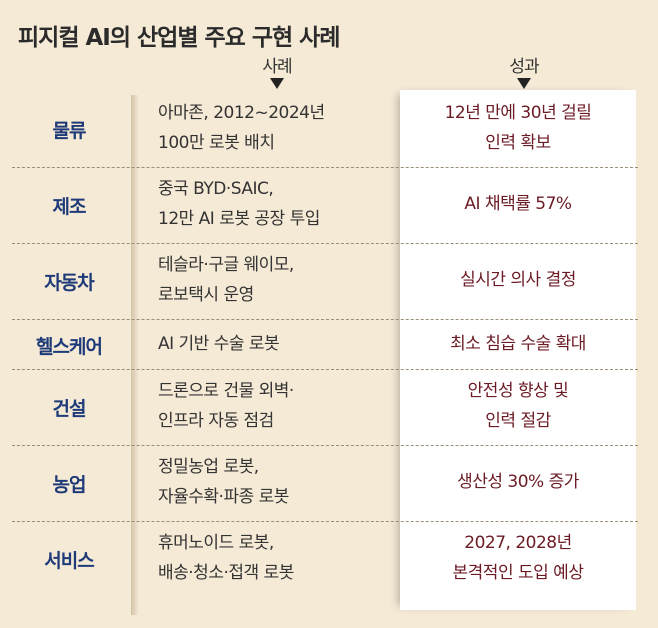  Describe the element at coordinates (135, 355) in the screenshot. I see `column-separator-shadow` at that location.